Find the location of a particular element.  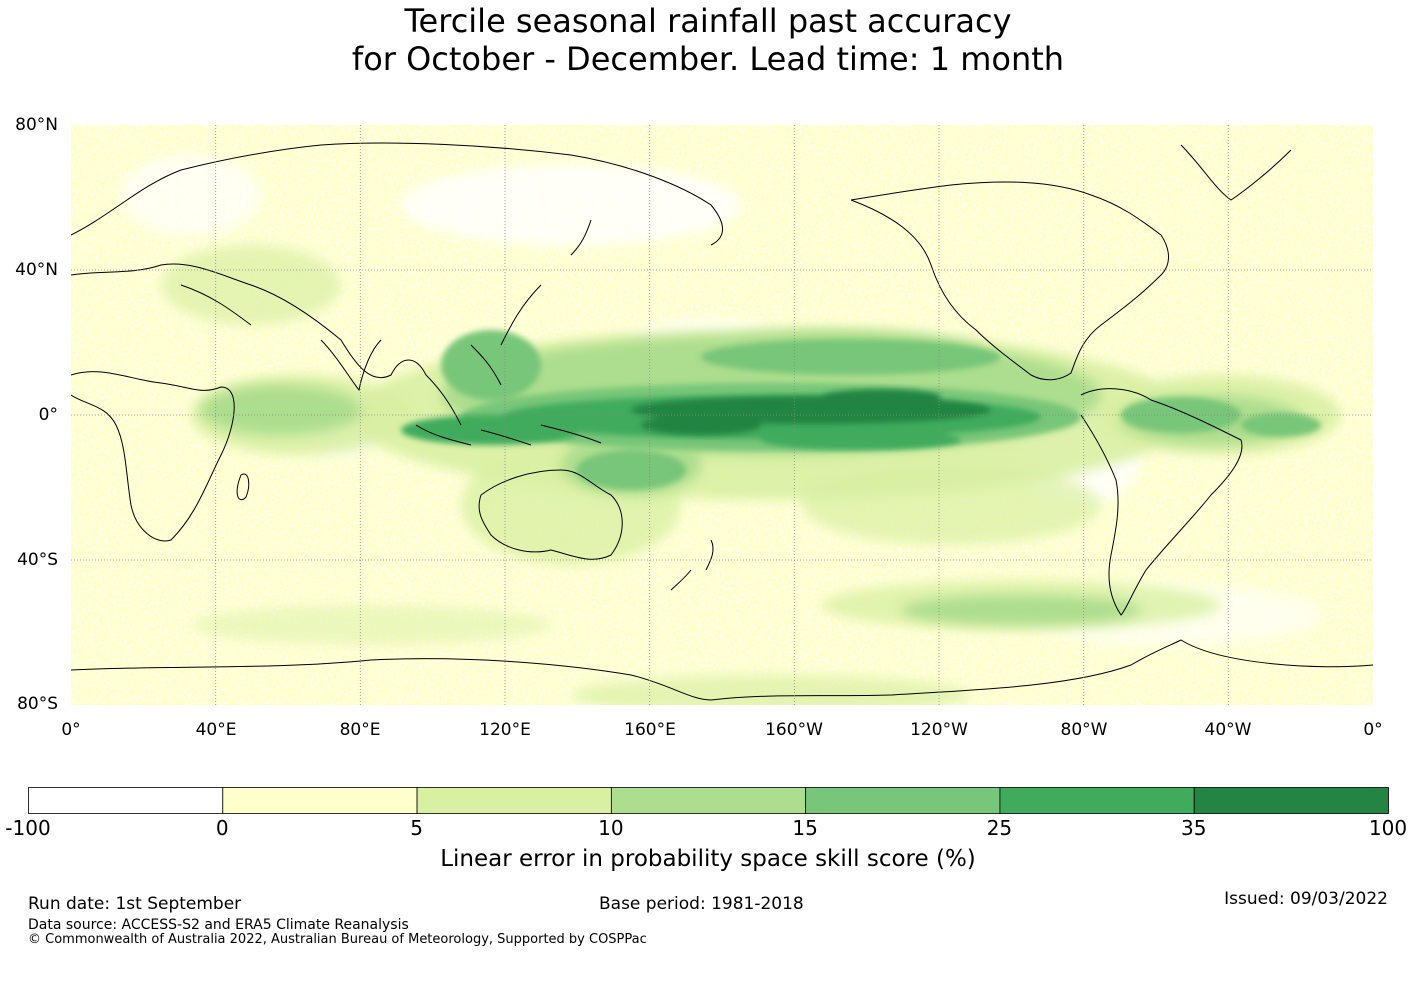

colorbar-tick-label: 15 is located at coordinates (805, 828).